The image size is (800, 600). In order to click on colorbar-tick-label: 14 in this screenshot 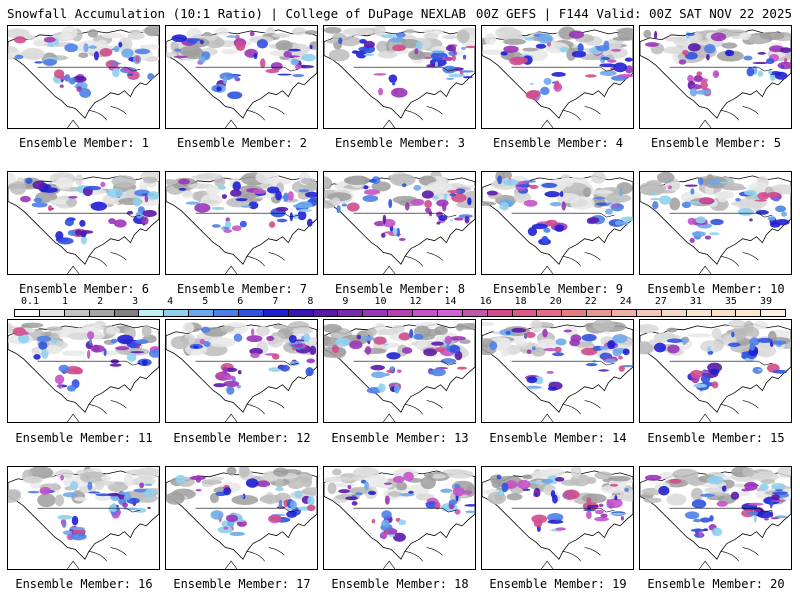, I will do `click(450, 301)`.